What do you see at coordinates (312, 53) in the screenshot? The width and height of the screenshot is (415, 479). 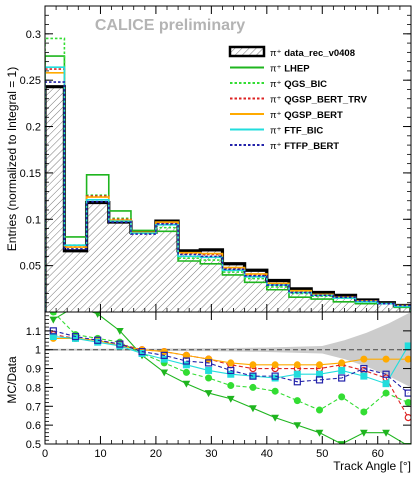 I see `legend-label-data-rec-v0408: π⁺ data_rec_v0408` at bounding box center [312, 53].